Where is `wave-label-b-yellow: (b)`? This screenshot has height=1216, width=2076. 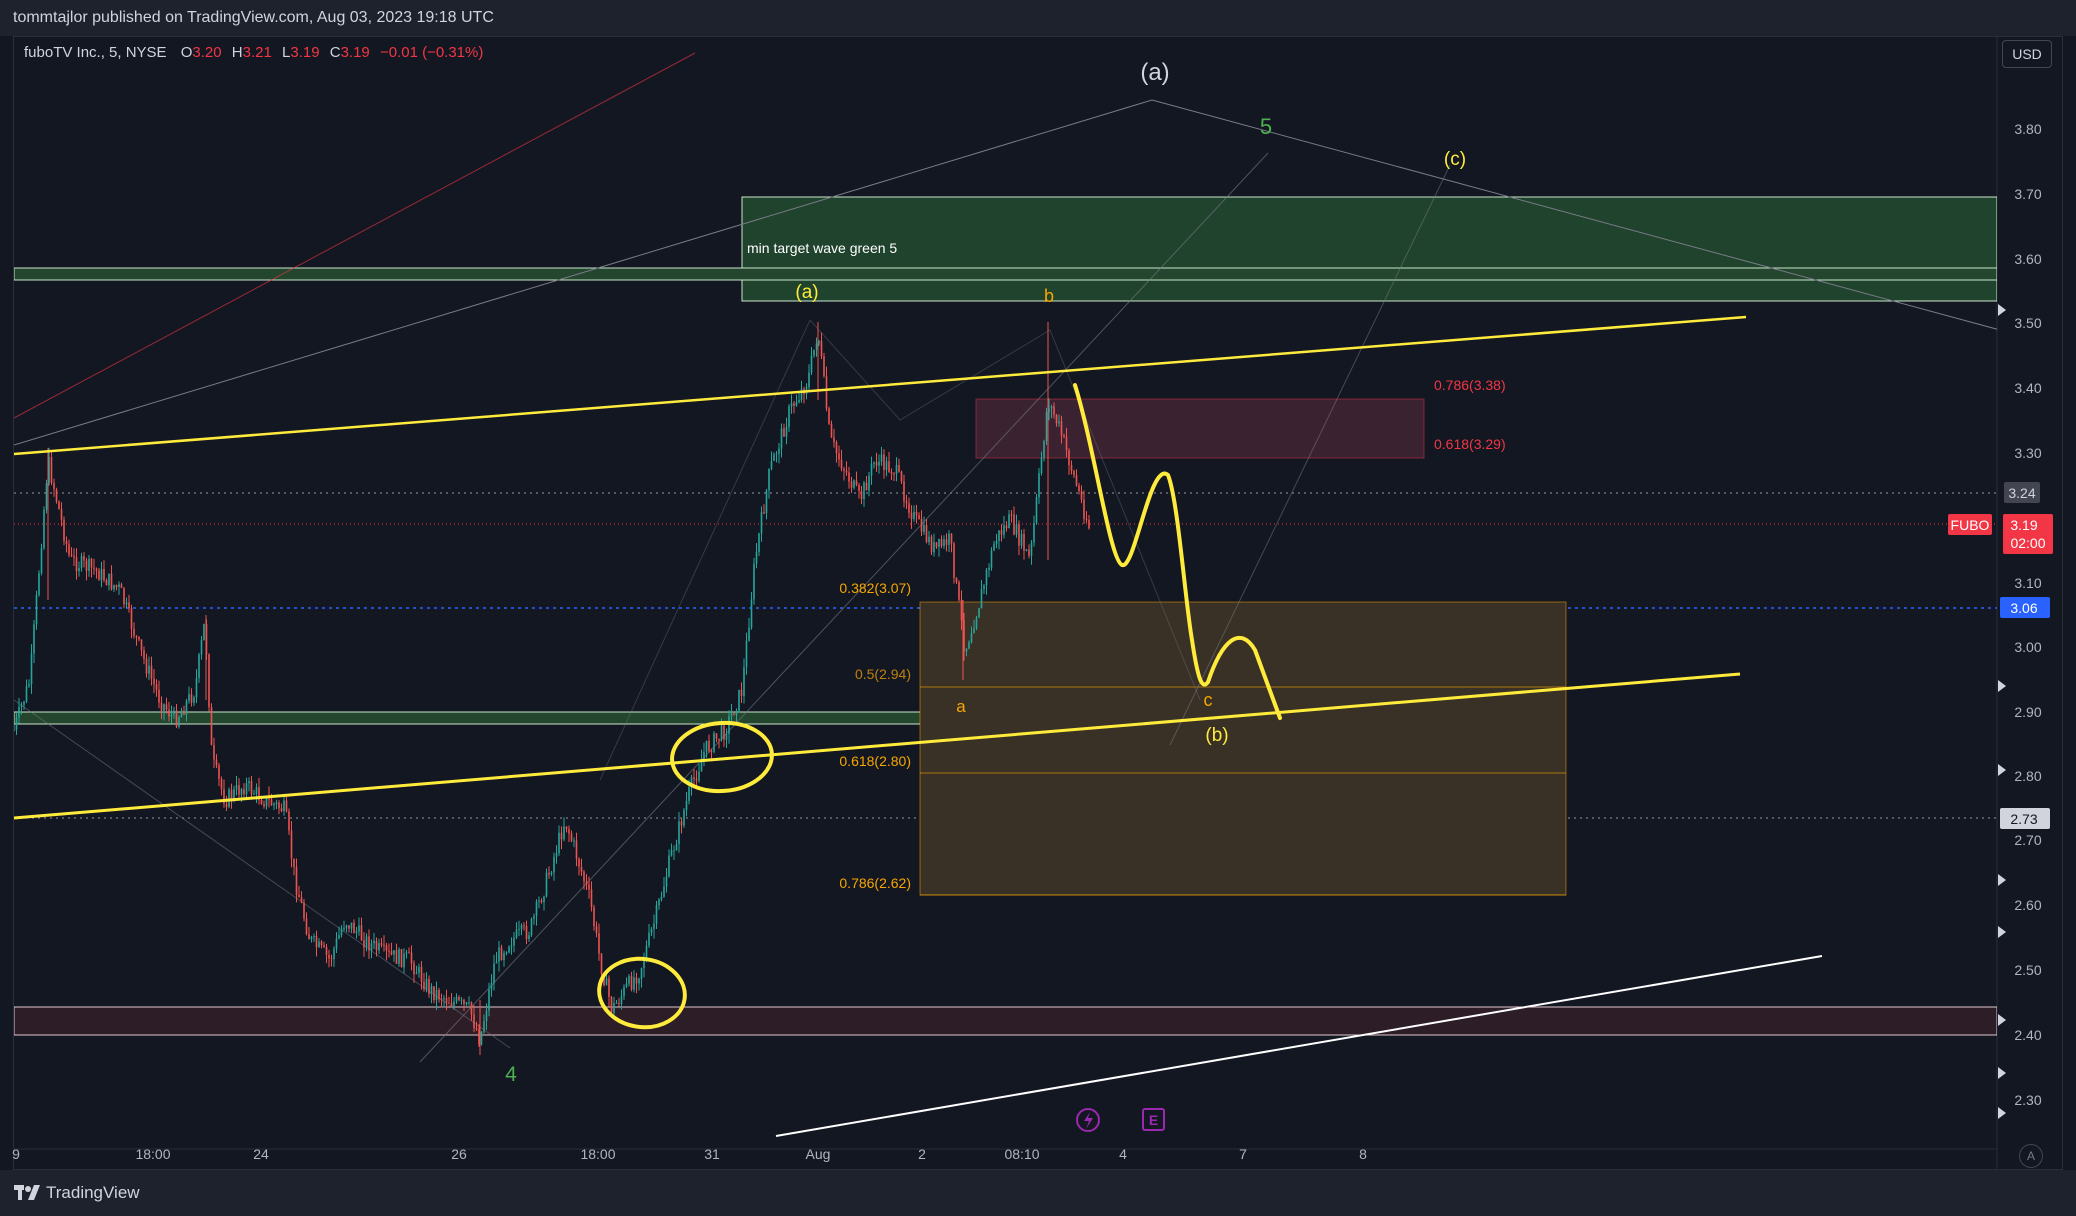
wave-label-b-yellow: (b) is located at coordinates (1216, 735).